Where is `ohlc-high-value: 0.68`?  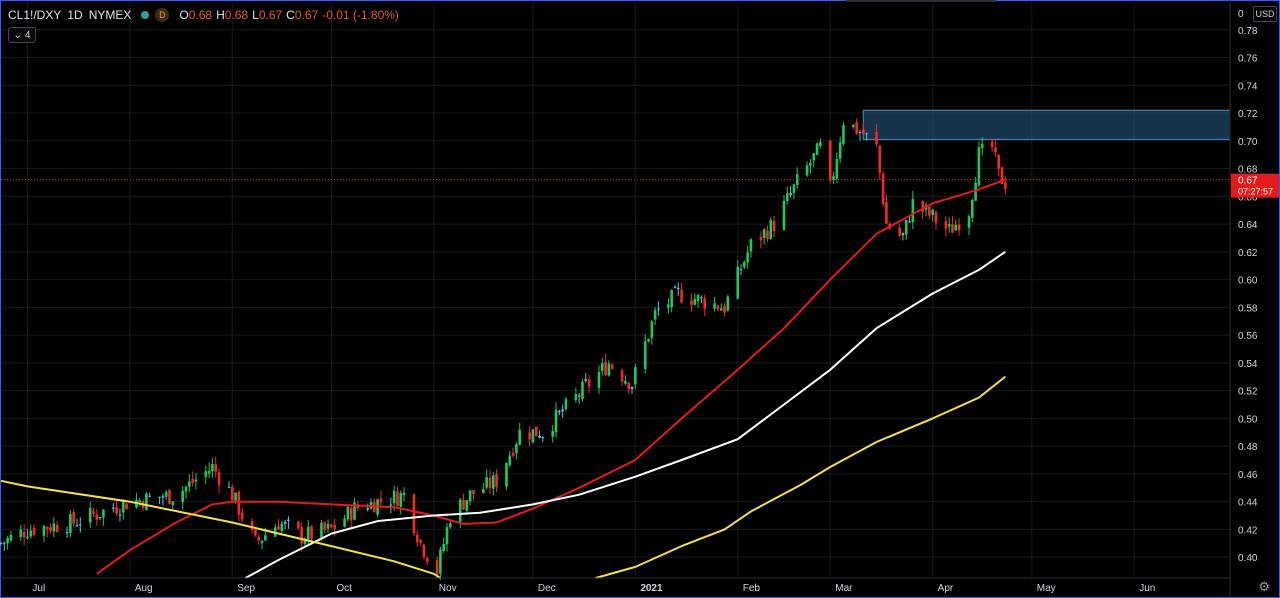 ohlc-high-value: 0.68 is located at coordinates (236, 15).